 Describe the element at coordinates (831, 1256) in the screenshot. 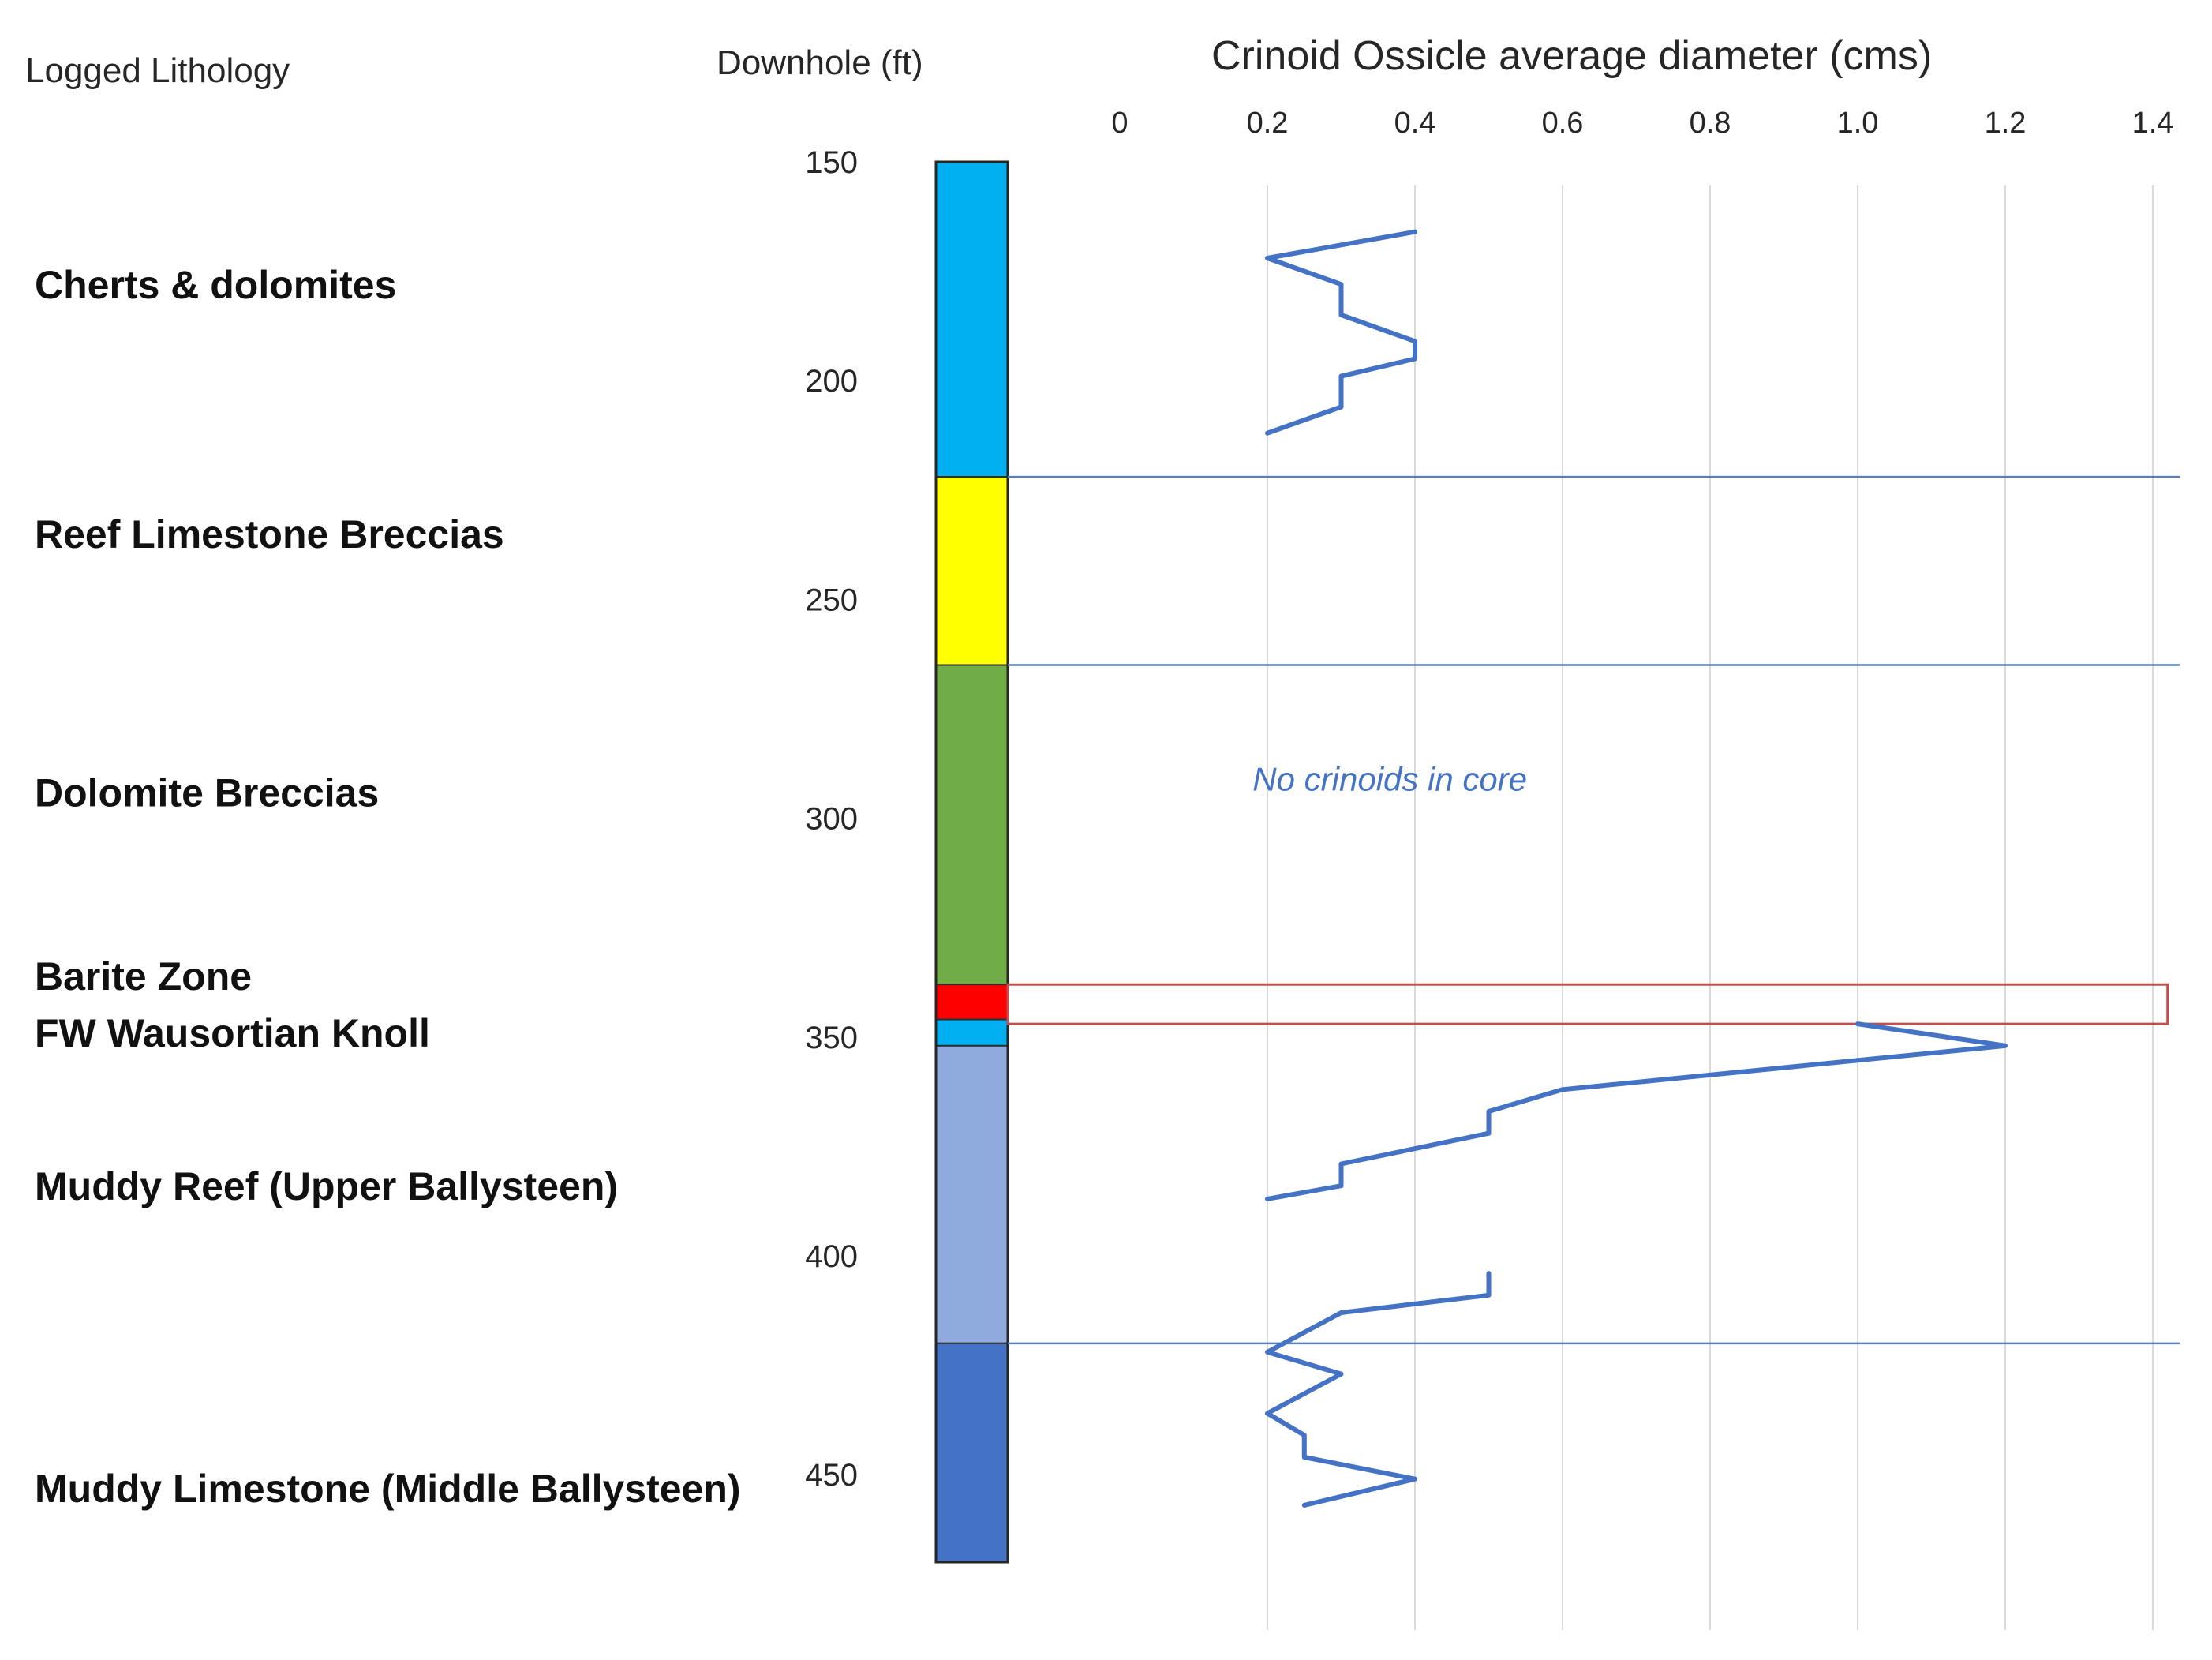

I see `depth-tick-label: 400` at that location.